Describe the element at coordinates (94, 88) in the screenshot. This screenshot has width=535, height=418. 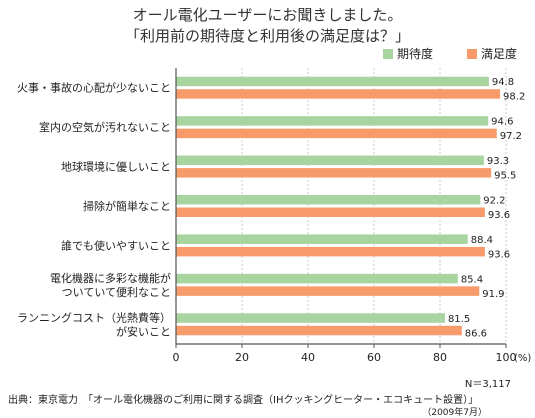
I see `category-label: 火事・事故の心配が少ないこと` at that location.